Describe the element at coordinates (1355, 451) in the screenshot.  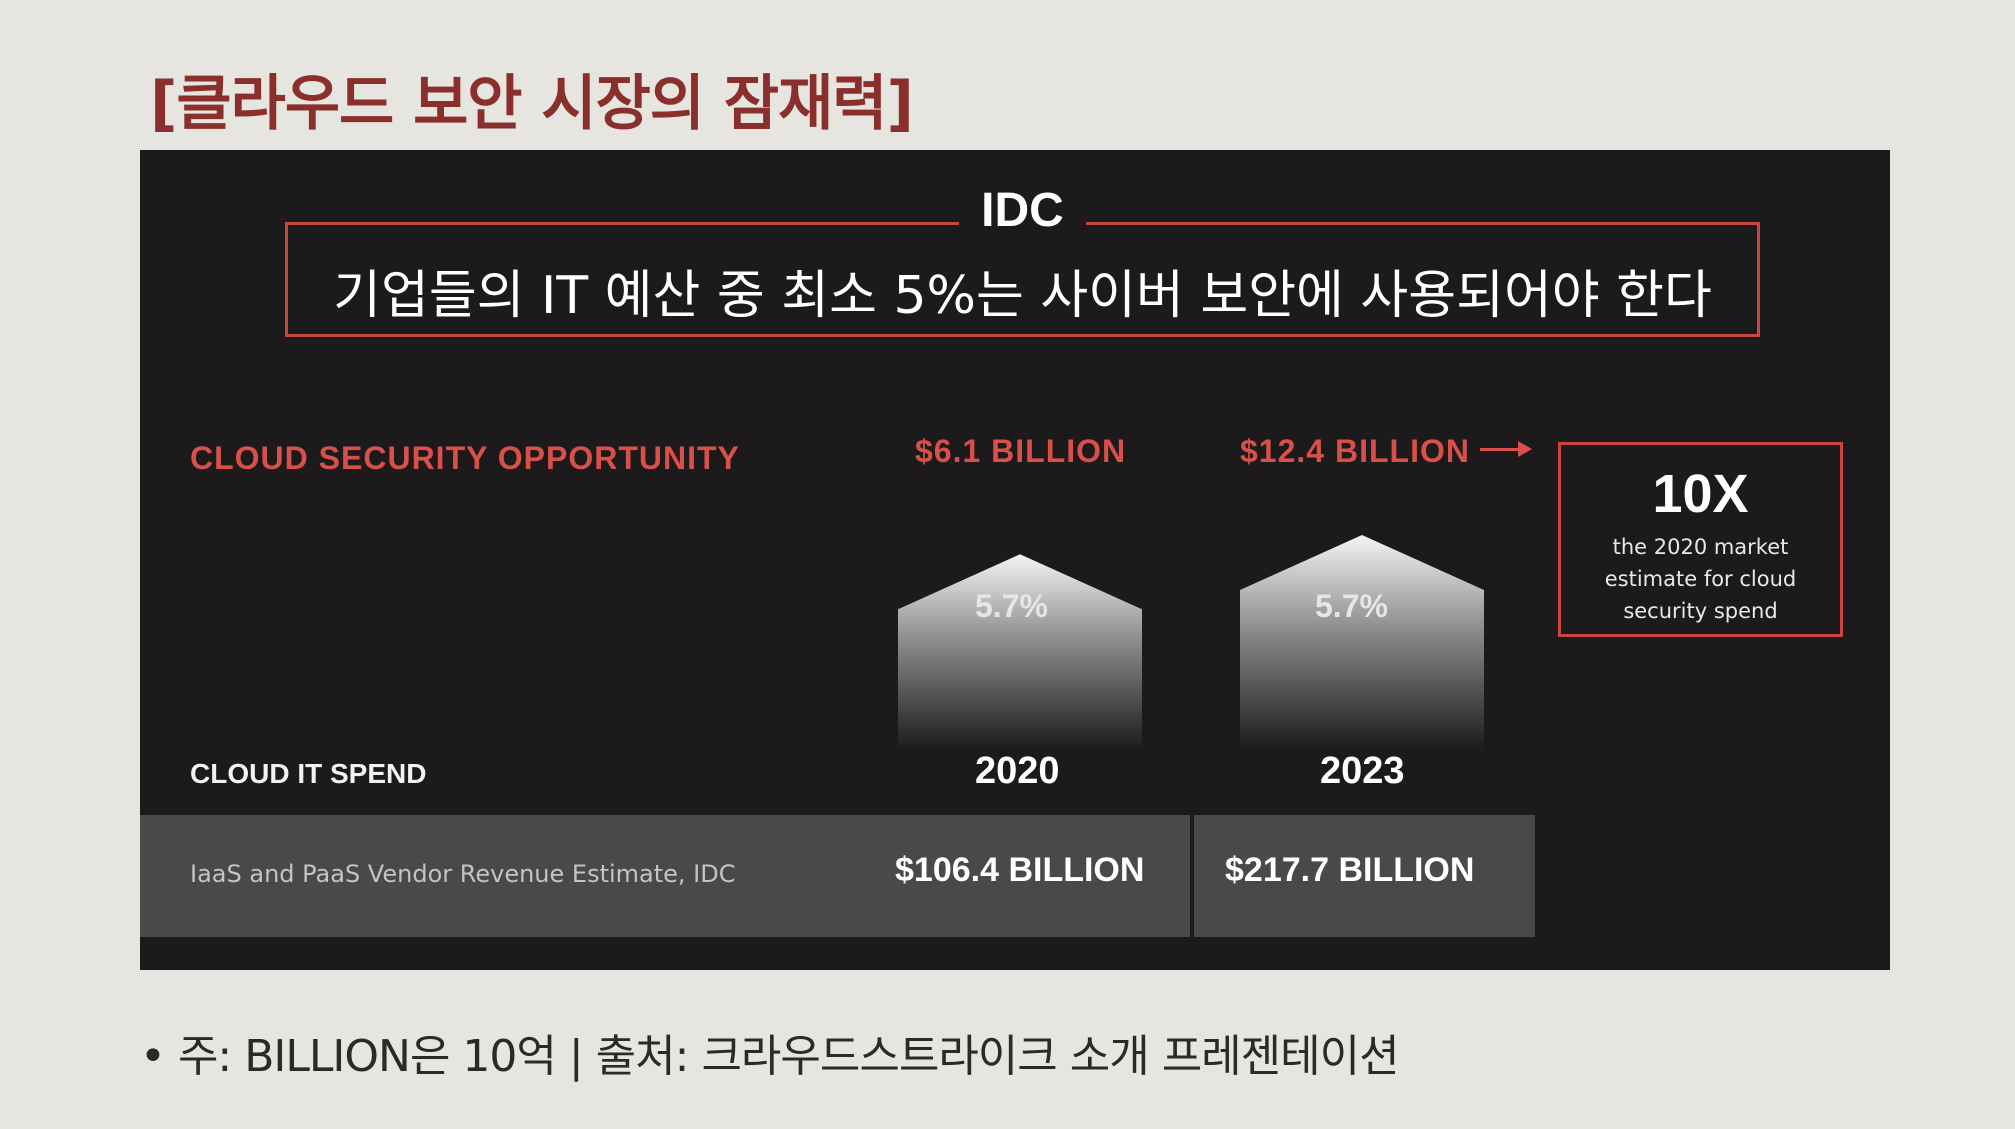
I see `opportunity-label-2023: $12.4 BILLION` at that location.